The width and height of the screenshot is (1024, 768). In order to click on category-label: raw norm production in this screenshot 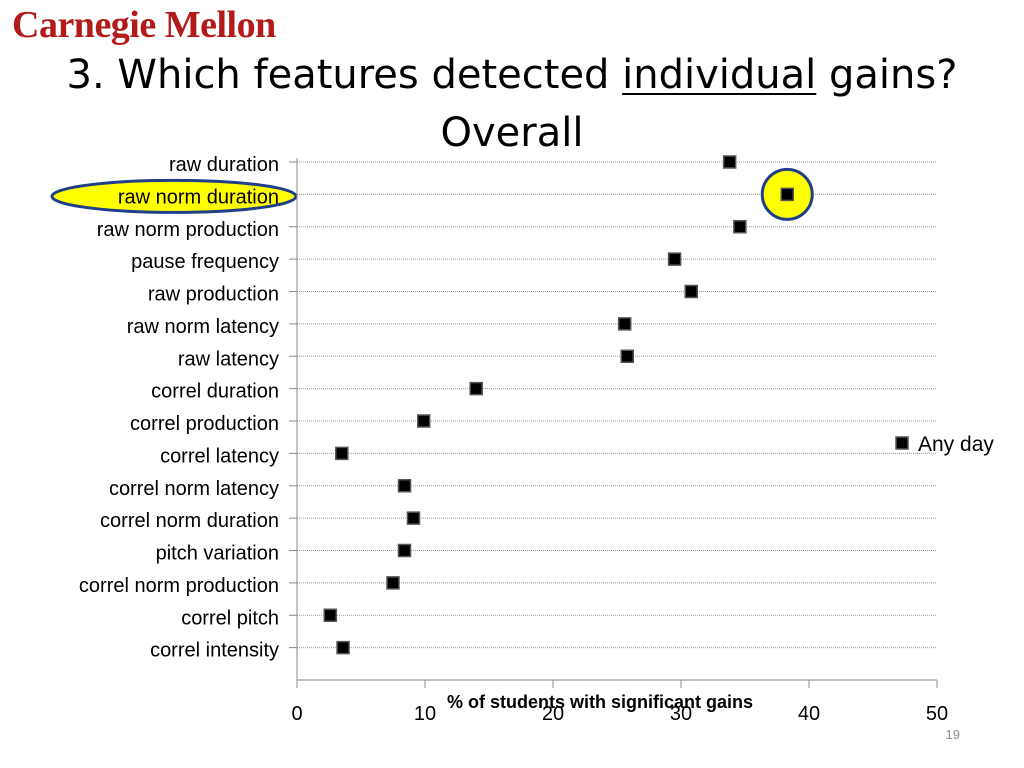, I will do `click(188, 230)`.